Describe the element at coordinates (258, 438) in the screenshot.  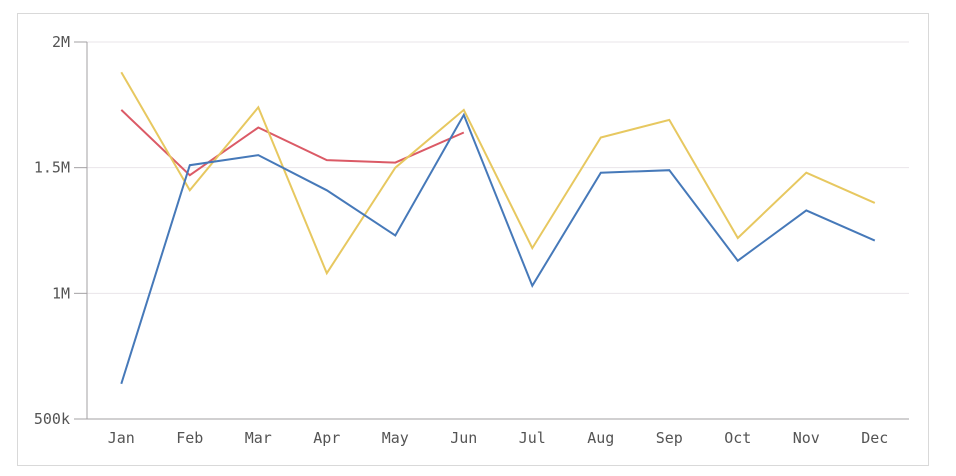
I see `x-label-Mar: Mar` at that location.